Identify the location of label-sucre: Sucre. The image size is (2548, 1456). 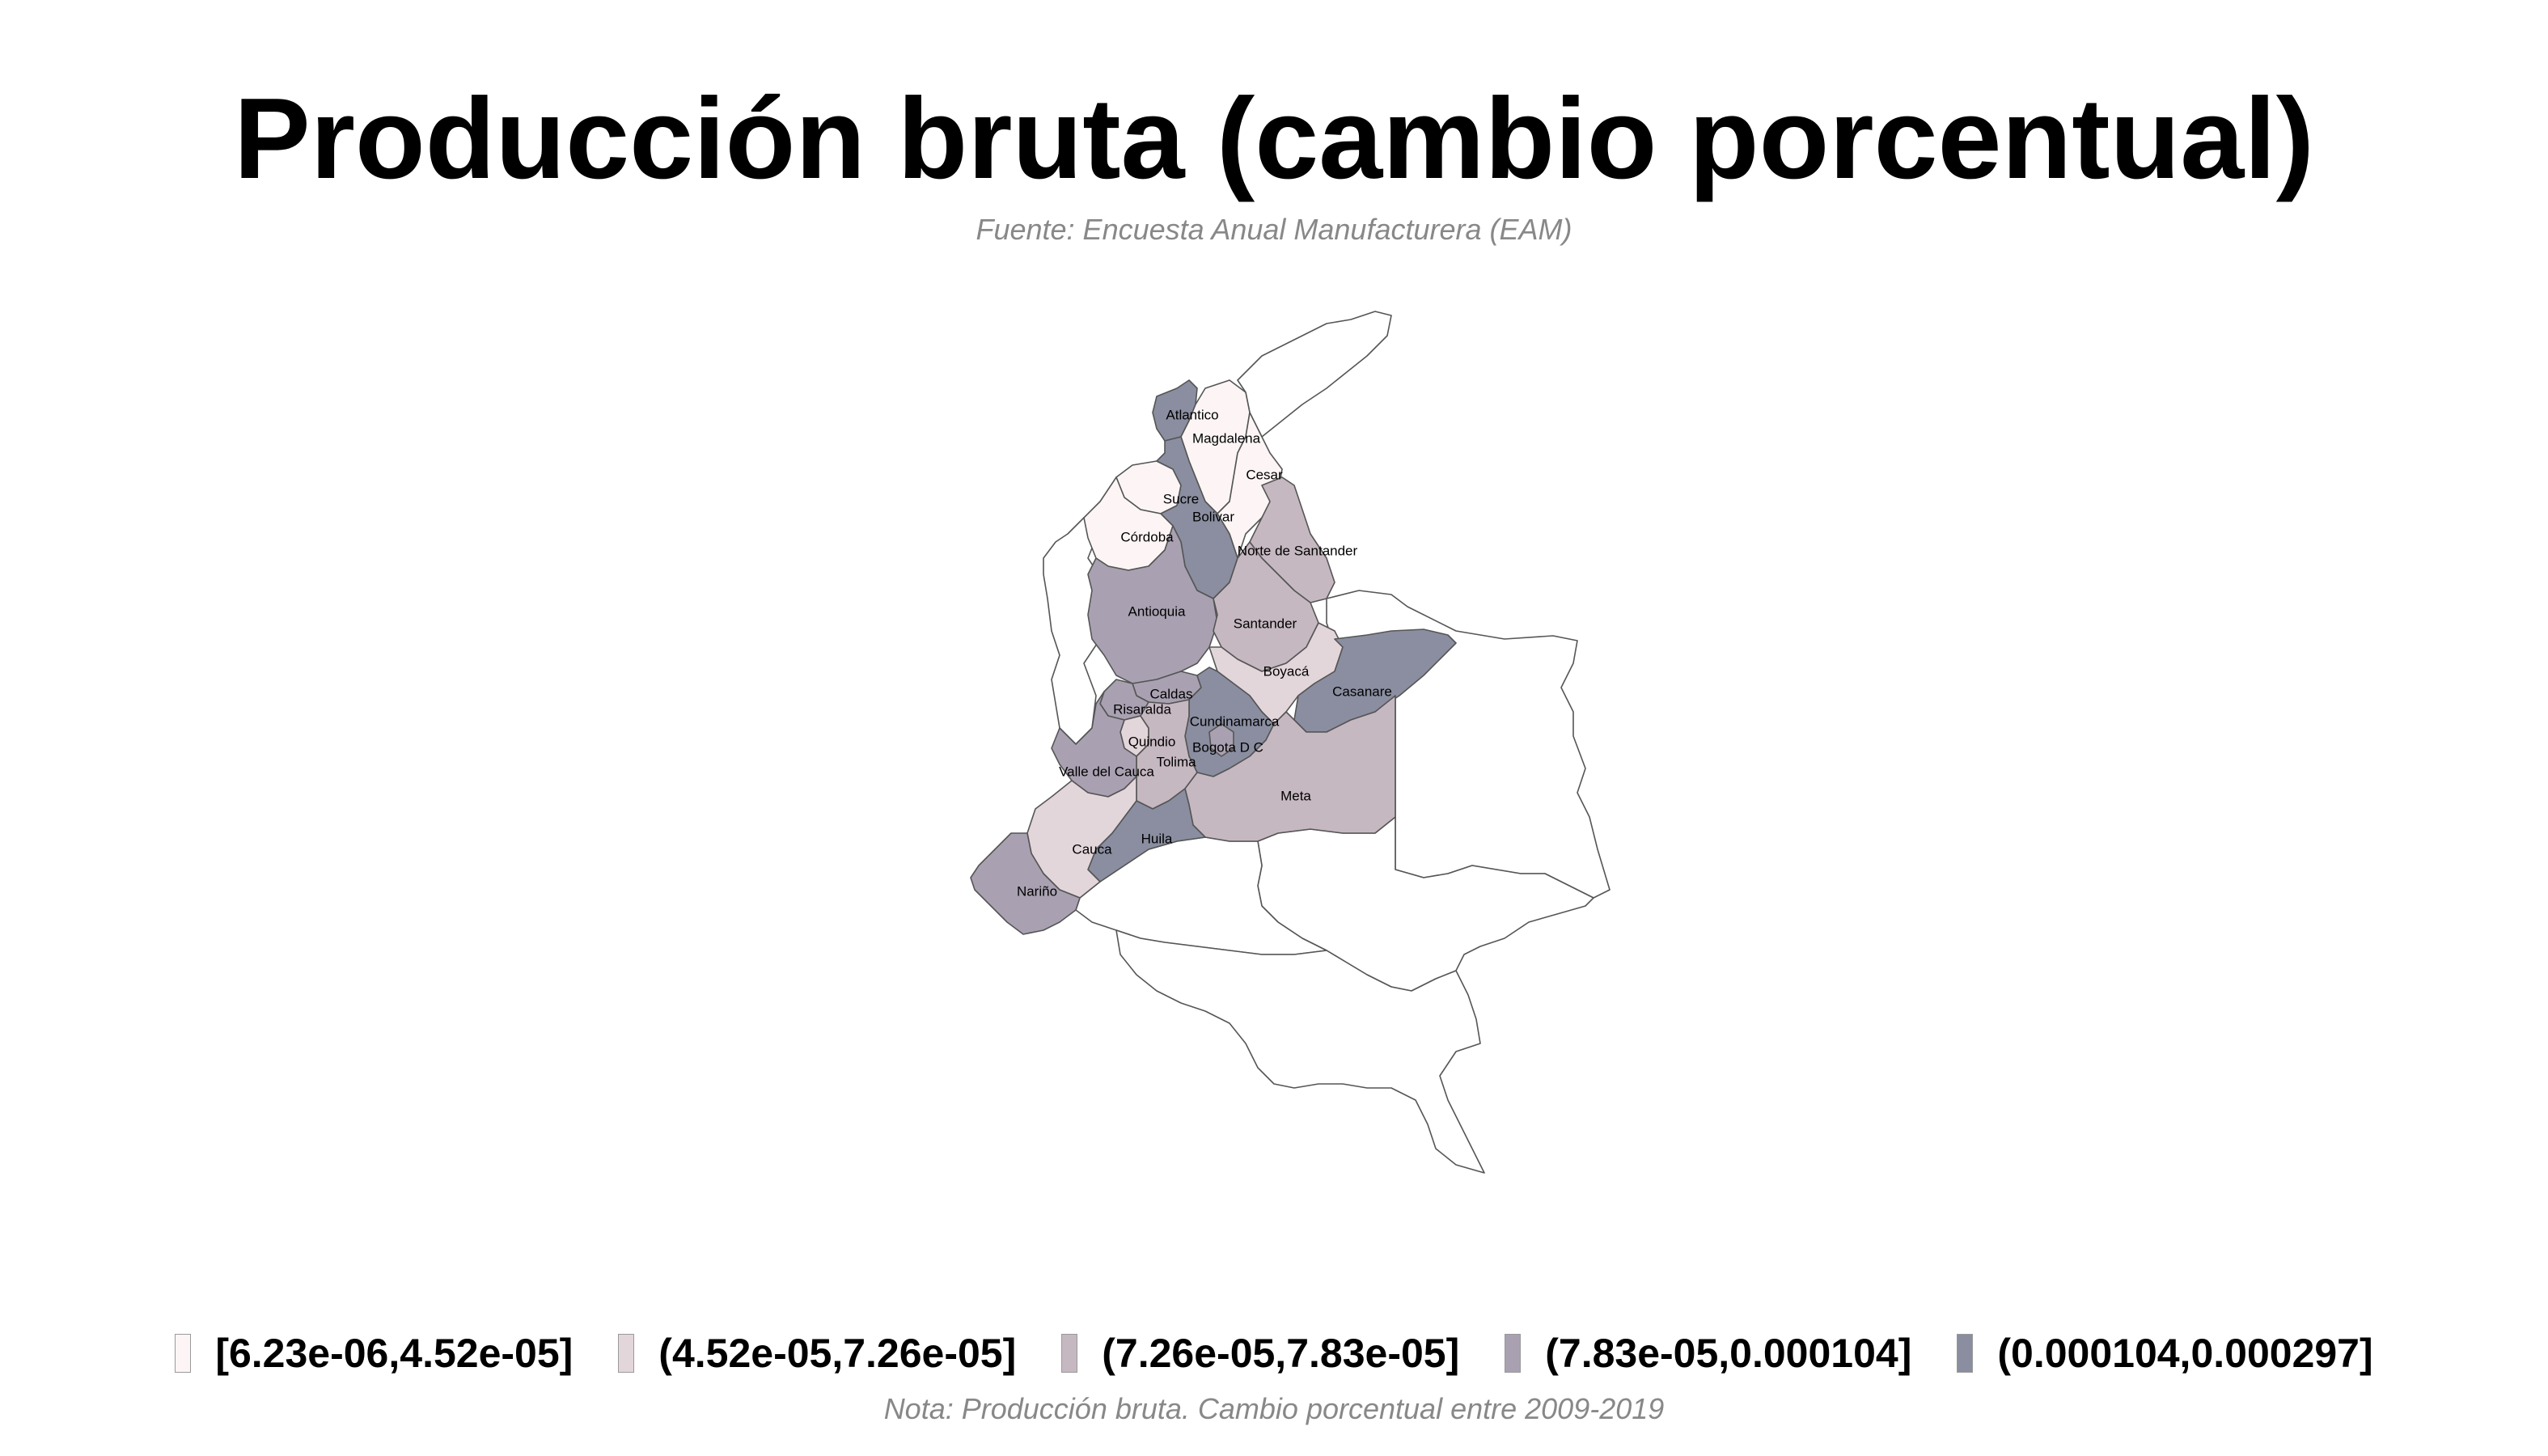
(1181, 499).